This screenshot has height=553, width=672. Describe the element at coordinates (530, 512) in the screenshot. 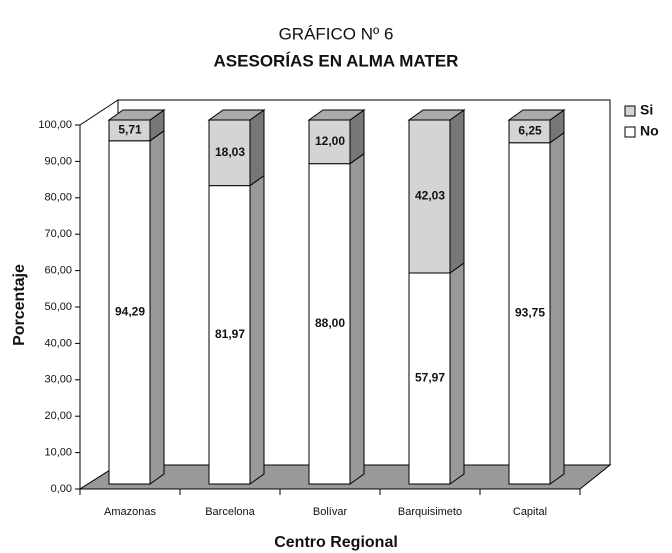

I see `x-tick-label: Capital` at that location.